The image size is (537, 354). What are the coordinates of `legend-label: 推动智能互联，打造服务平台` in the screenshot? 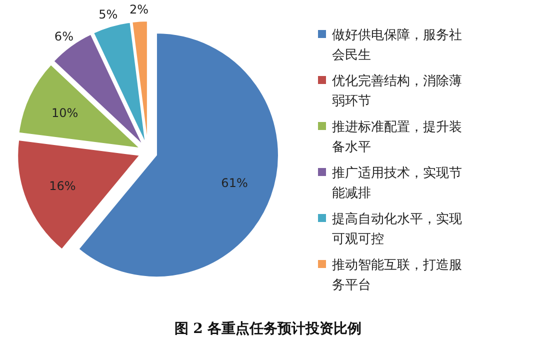 It's located at (397, 275).